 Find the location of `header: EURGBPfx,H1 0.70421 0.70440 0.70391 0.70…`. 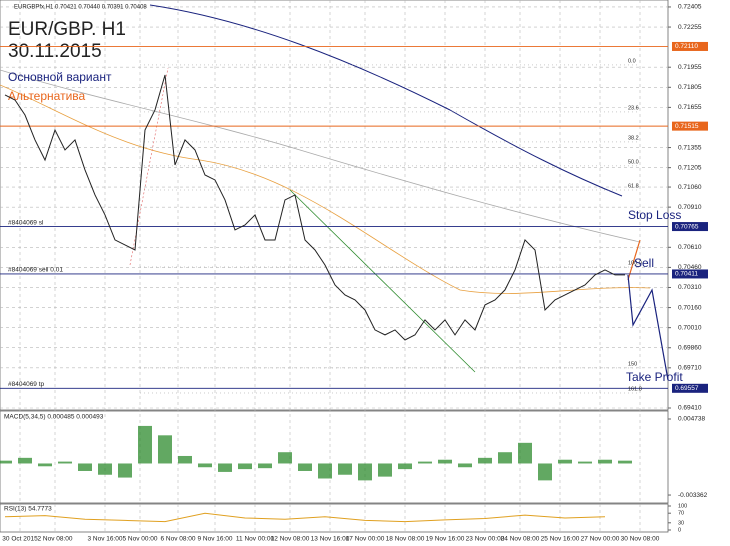

header: EURGBPfx,H1 0.70421 0.70440 0.70391 0.70… is located at coordinates (80, 8).